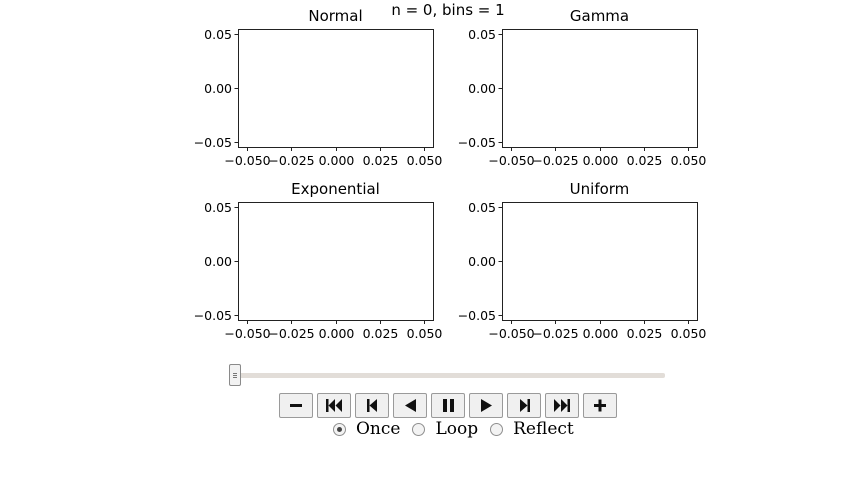 Image resolution: width=855 pixels, height=492 pixels. Describe the element at coordinates (451, 375) in the screenshot. I see `slider-track` at that location.